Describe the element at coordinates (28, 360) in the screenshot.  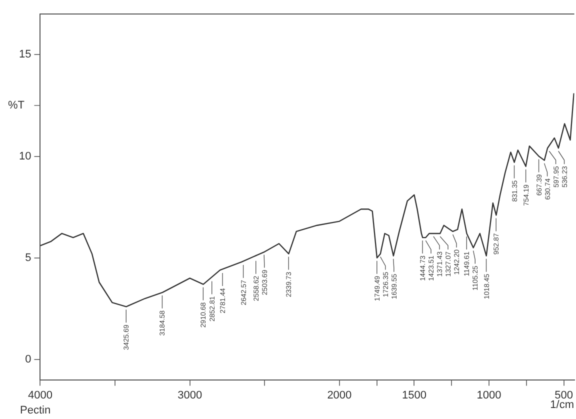
I see `y-tick-label: 0` at that location.